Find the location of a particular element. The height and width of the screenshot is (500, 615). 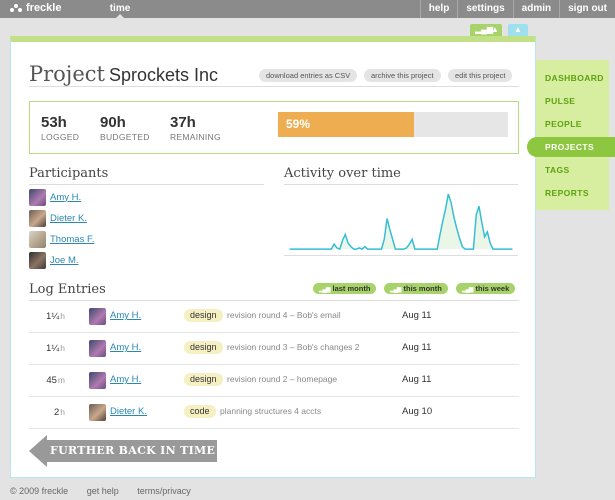

participant-link: Joe M. is located at coordinates (64, 260).